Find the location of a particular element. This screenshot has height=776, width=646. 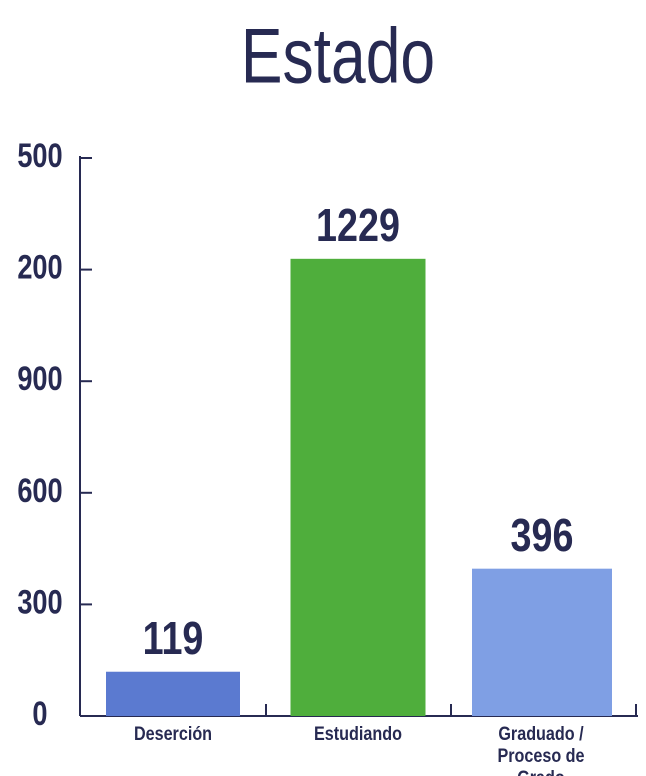

y-tick-label: 0 is located at coordinates (39, 713).